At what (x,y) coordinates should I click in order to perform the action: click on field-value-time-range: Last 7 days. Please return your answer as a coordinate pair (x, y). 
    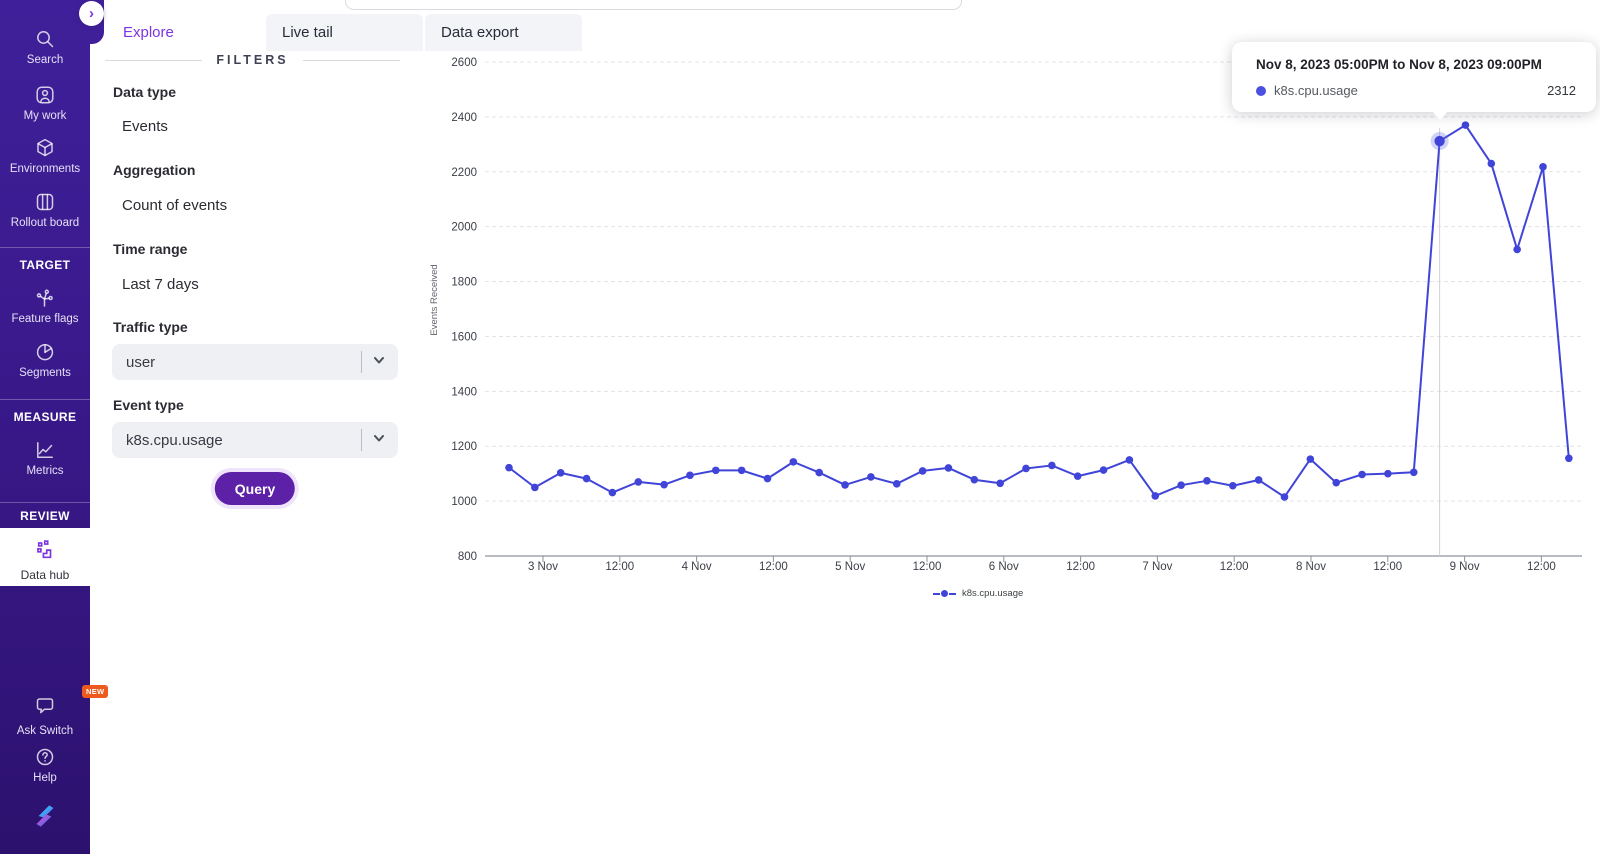
    Looking at the image, I should click on (160, 284).